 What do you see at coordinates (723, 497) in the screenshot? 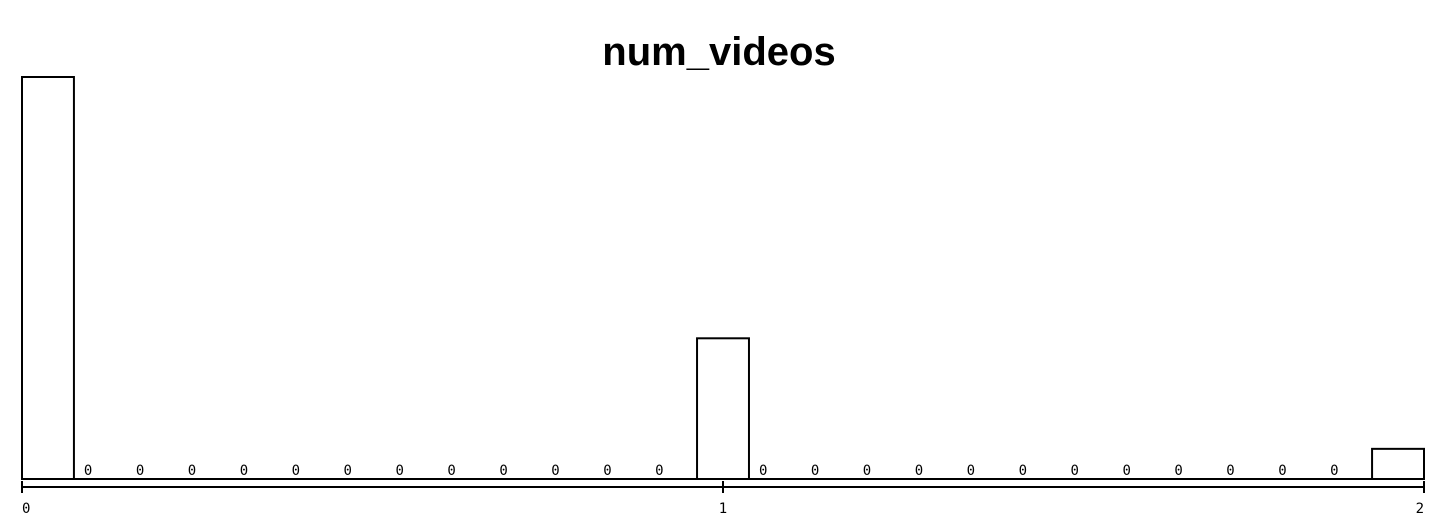
I see `x-axis: 0 1 2` at bounding box center [723, 497].